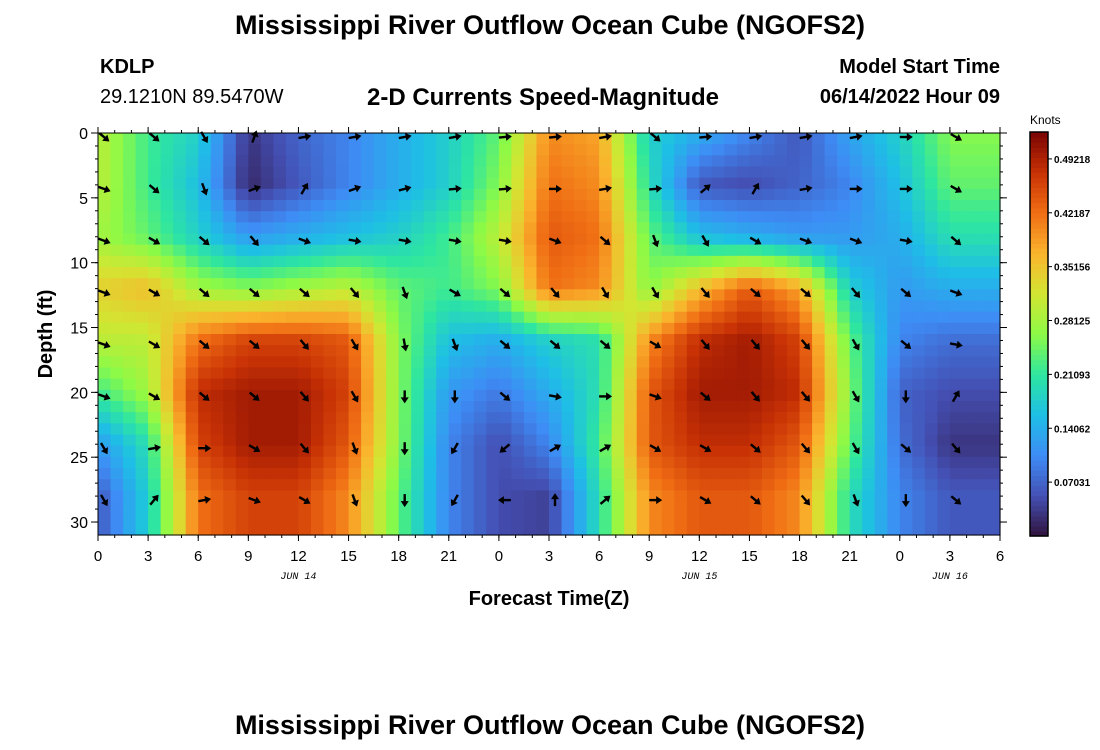  Describe the element at coordinates (398, 556) in the screenshot. I see `x-tick-label: 18` at that location.